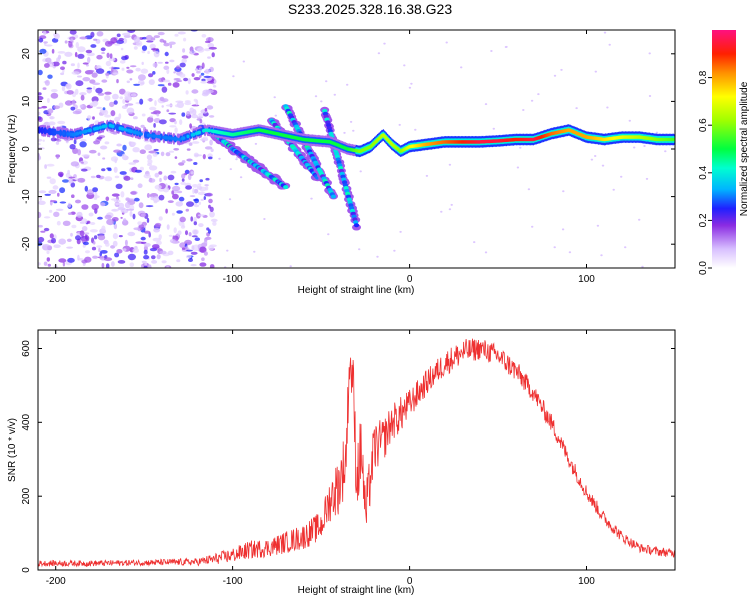  I want to click on colorbar-tick-label: 0.8, so click(703, 77).